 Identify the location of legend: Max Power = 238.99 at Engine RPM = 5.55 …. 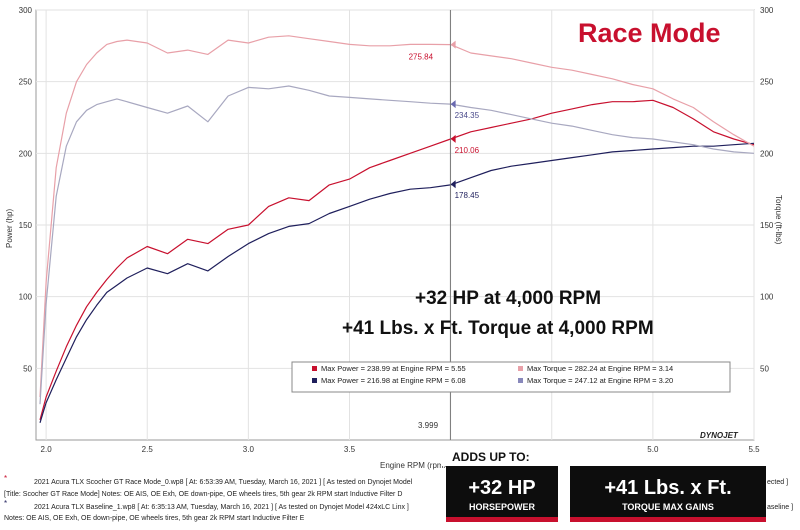
(511, 377).